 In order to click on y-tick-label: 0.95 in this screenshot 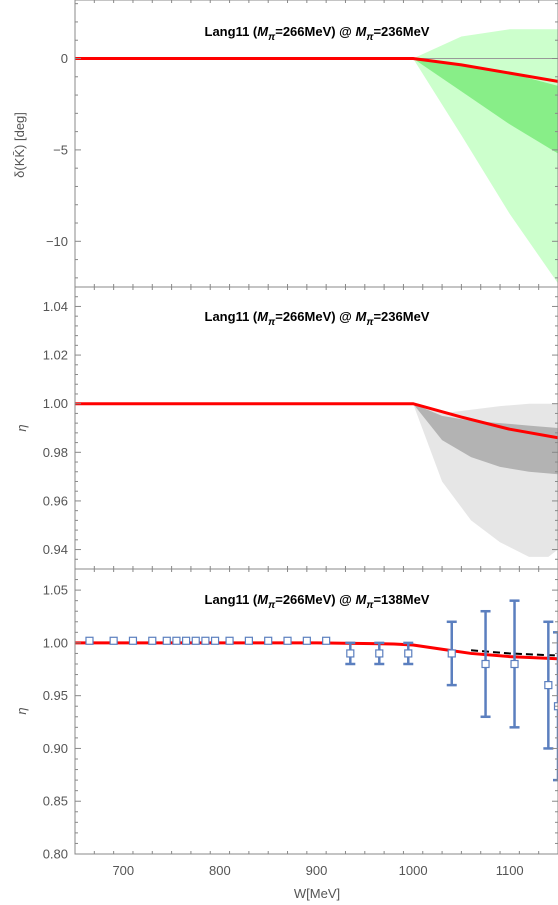, I will do `click(55, 695)`.